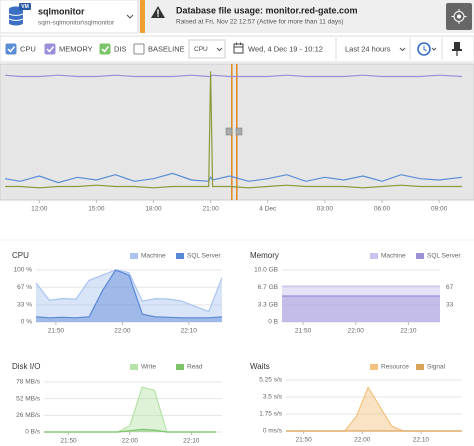 This screenshot has height=446, width=474. Describe the element at coordinates (139, 49) in the screenshot. I see `baseline-checkbox` at that location.